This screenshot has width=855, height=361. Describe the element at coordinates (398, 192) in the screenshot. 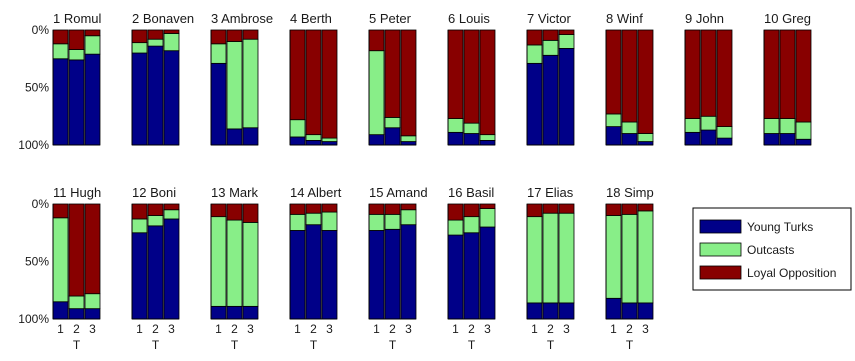

I see `panel-title: 15 Amand` at that location.